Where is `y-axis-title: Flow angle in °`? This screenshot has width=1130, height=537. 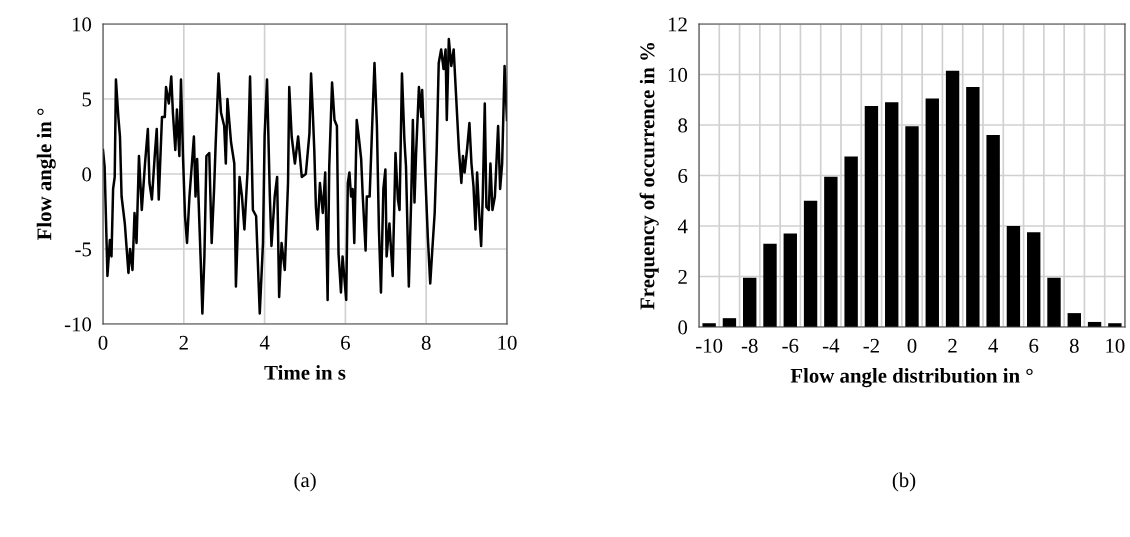
y-axis-title: Flow angle in ° is located at coordinates (46, 174).